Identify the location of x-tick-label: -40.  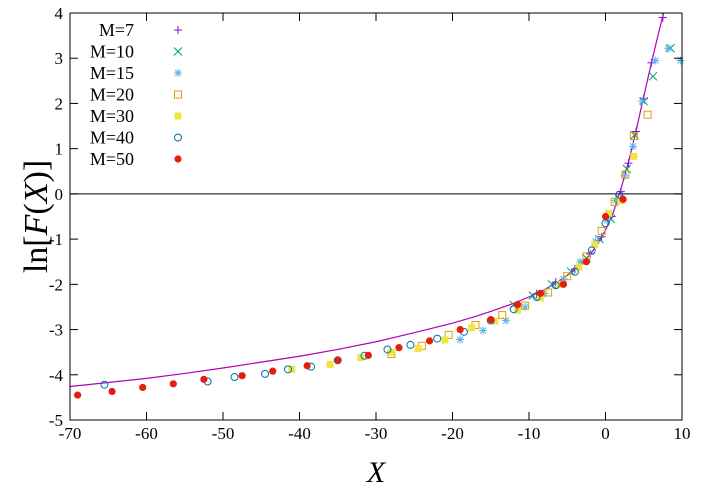
(299, 433).